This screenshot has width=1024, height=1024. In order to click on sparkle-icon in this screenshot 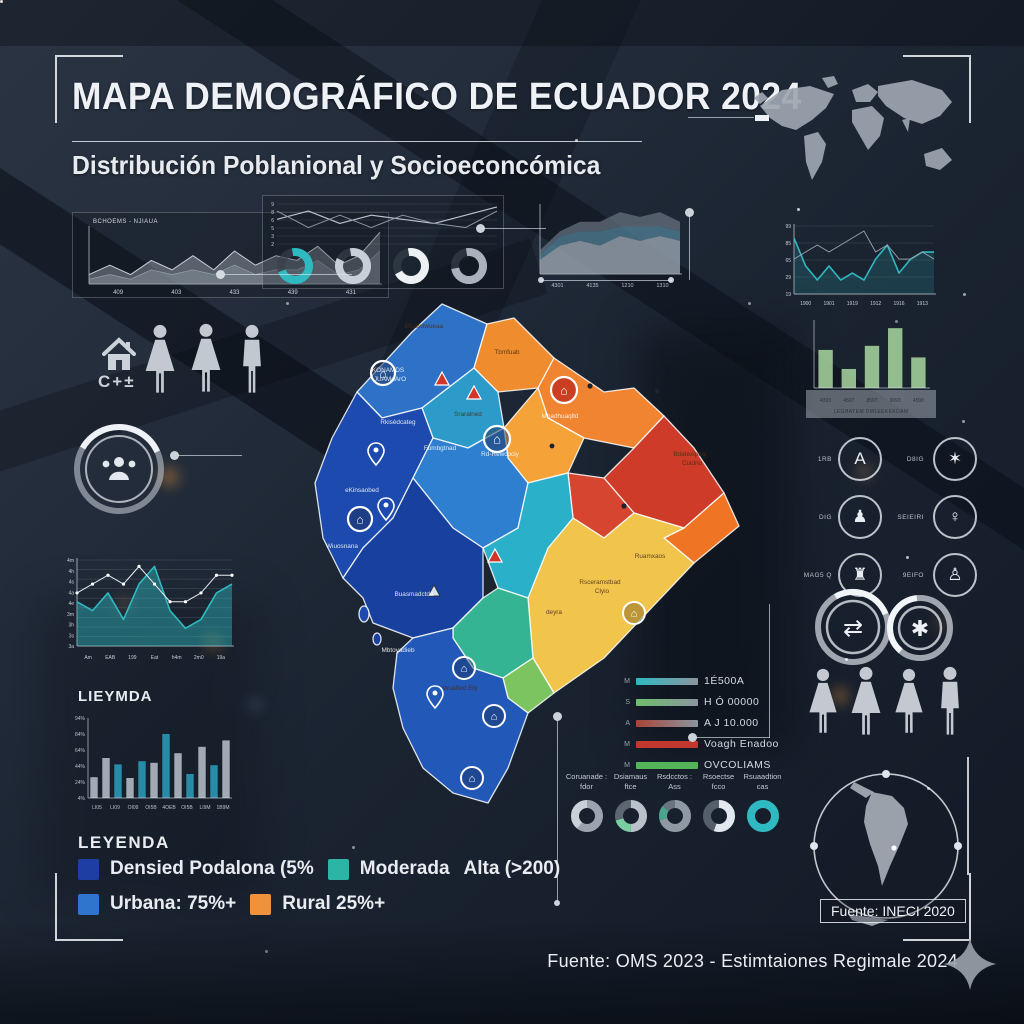, I will do `click(970, 964)`.